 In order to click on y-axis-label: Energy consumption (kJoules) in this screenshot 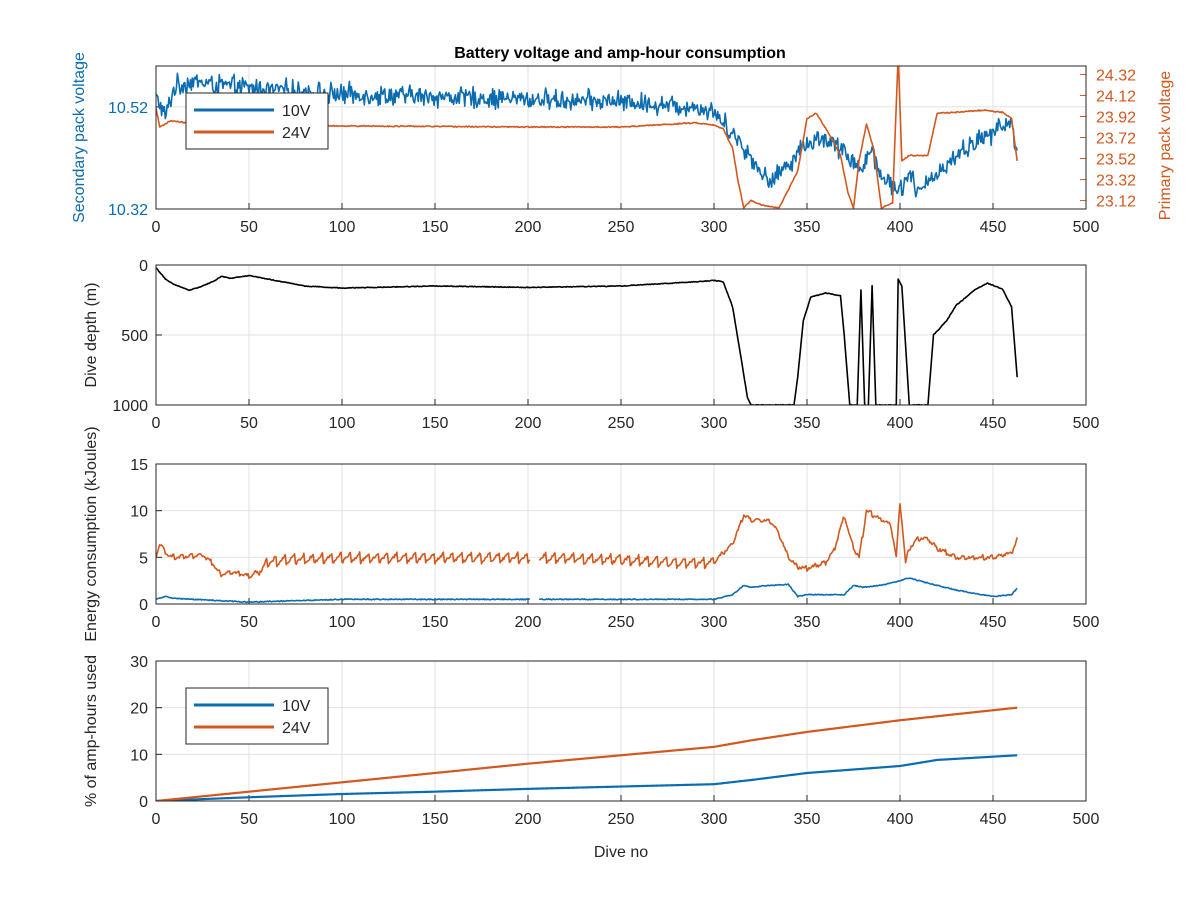, I will do `click(91, 533)`.